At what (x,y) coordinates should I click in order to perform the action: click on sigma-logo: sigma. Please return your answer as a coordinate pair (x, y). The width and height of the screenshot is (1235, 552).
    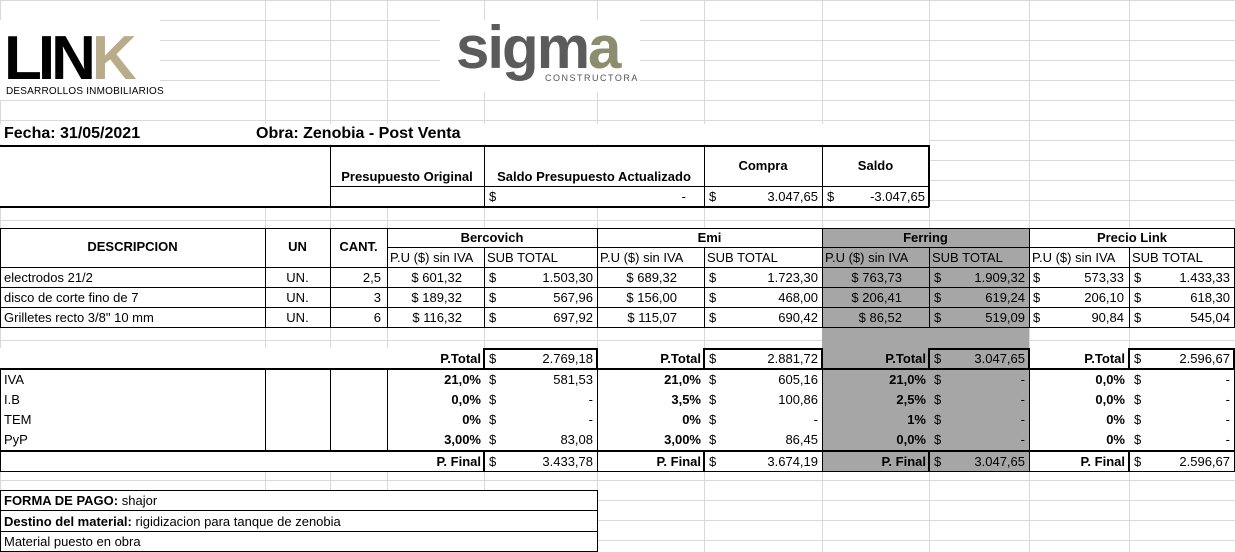
    Looking at the image, I should click on (538, 48).